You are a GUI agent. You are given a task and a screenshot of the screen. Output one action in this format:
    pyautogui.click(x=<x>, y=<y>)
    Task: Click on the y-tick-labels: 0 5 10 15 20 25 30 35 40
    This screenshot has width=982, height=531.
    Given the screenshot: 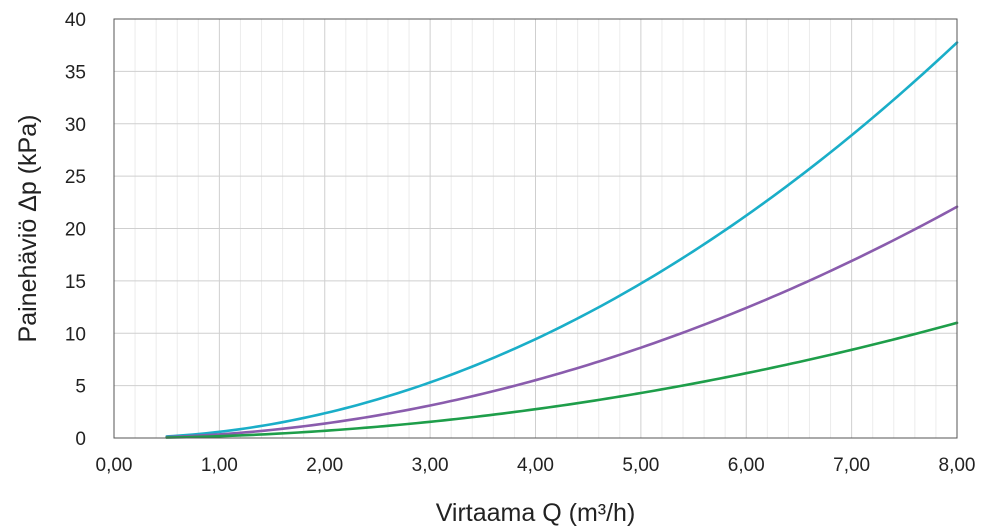 What is the action you would take?
    pyautogui.click(x=75, y=230)
    